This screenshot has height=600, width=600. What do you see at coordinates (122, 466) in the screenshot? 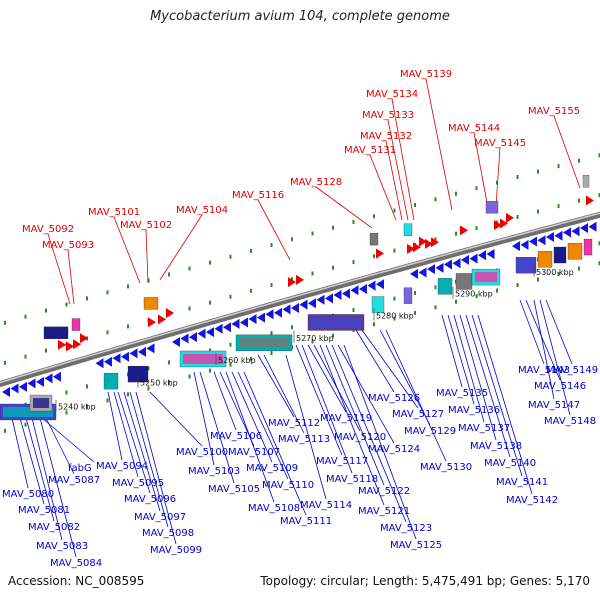
I see `reverse-gene-label: MAV_5094` at bounding box center [122, 466].